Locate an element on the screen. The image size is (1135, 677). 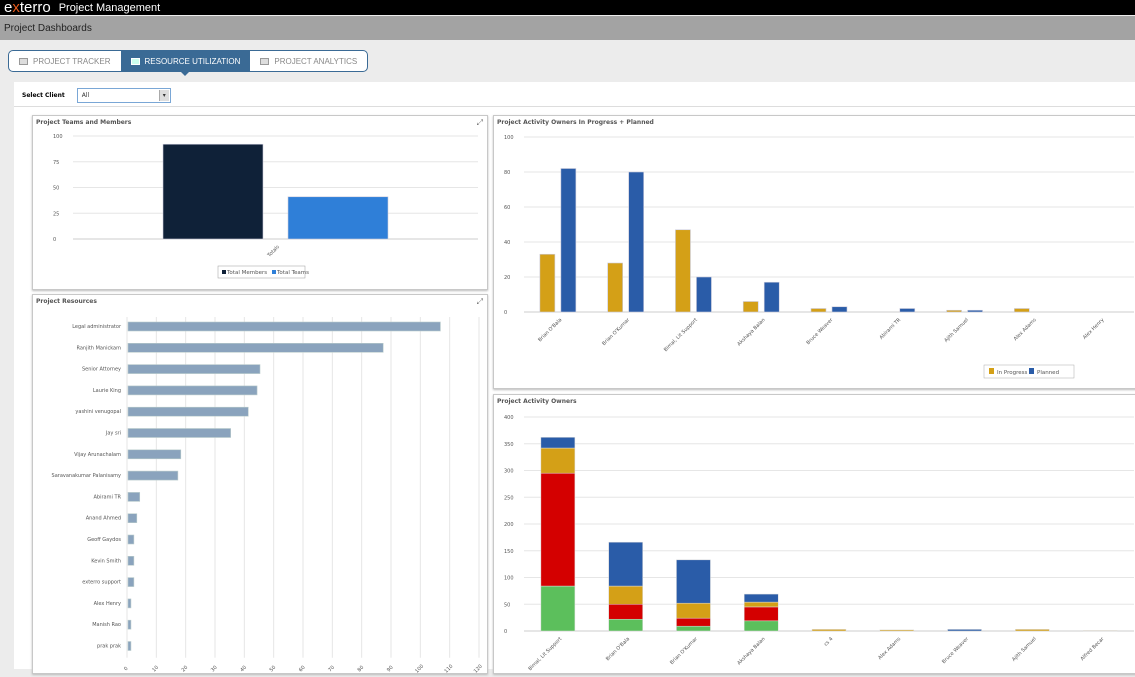
client-filter: Select Client All ▾ is located at coordinates (96, 95).